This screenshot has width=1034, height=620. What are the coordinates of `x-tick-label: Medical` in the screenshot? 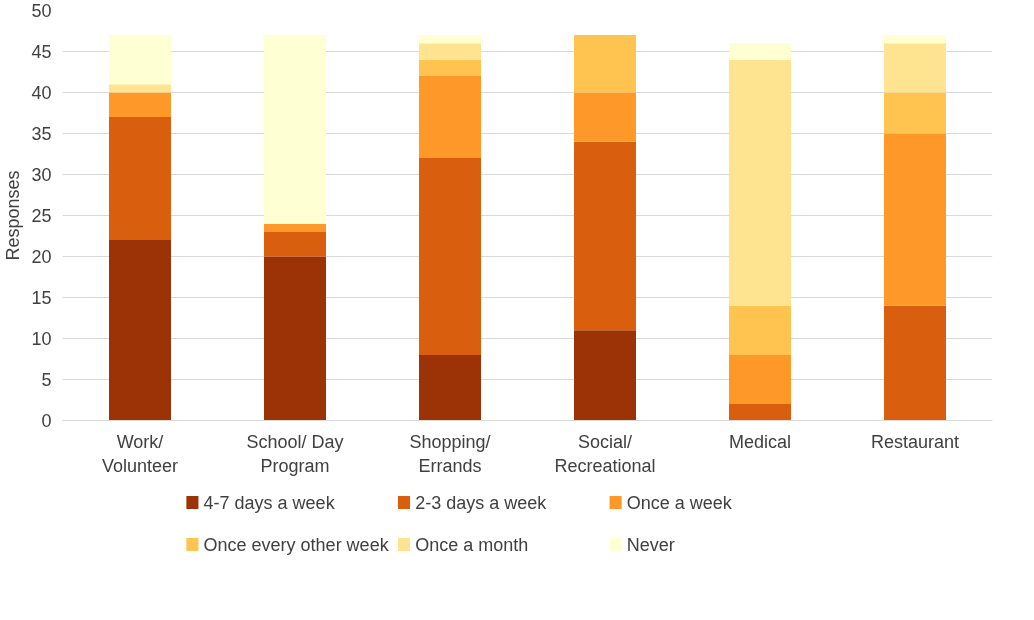 It's located at (760, 441).